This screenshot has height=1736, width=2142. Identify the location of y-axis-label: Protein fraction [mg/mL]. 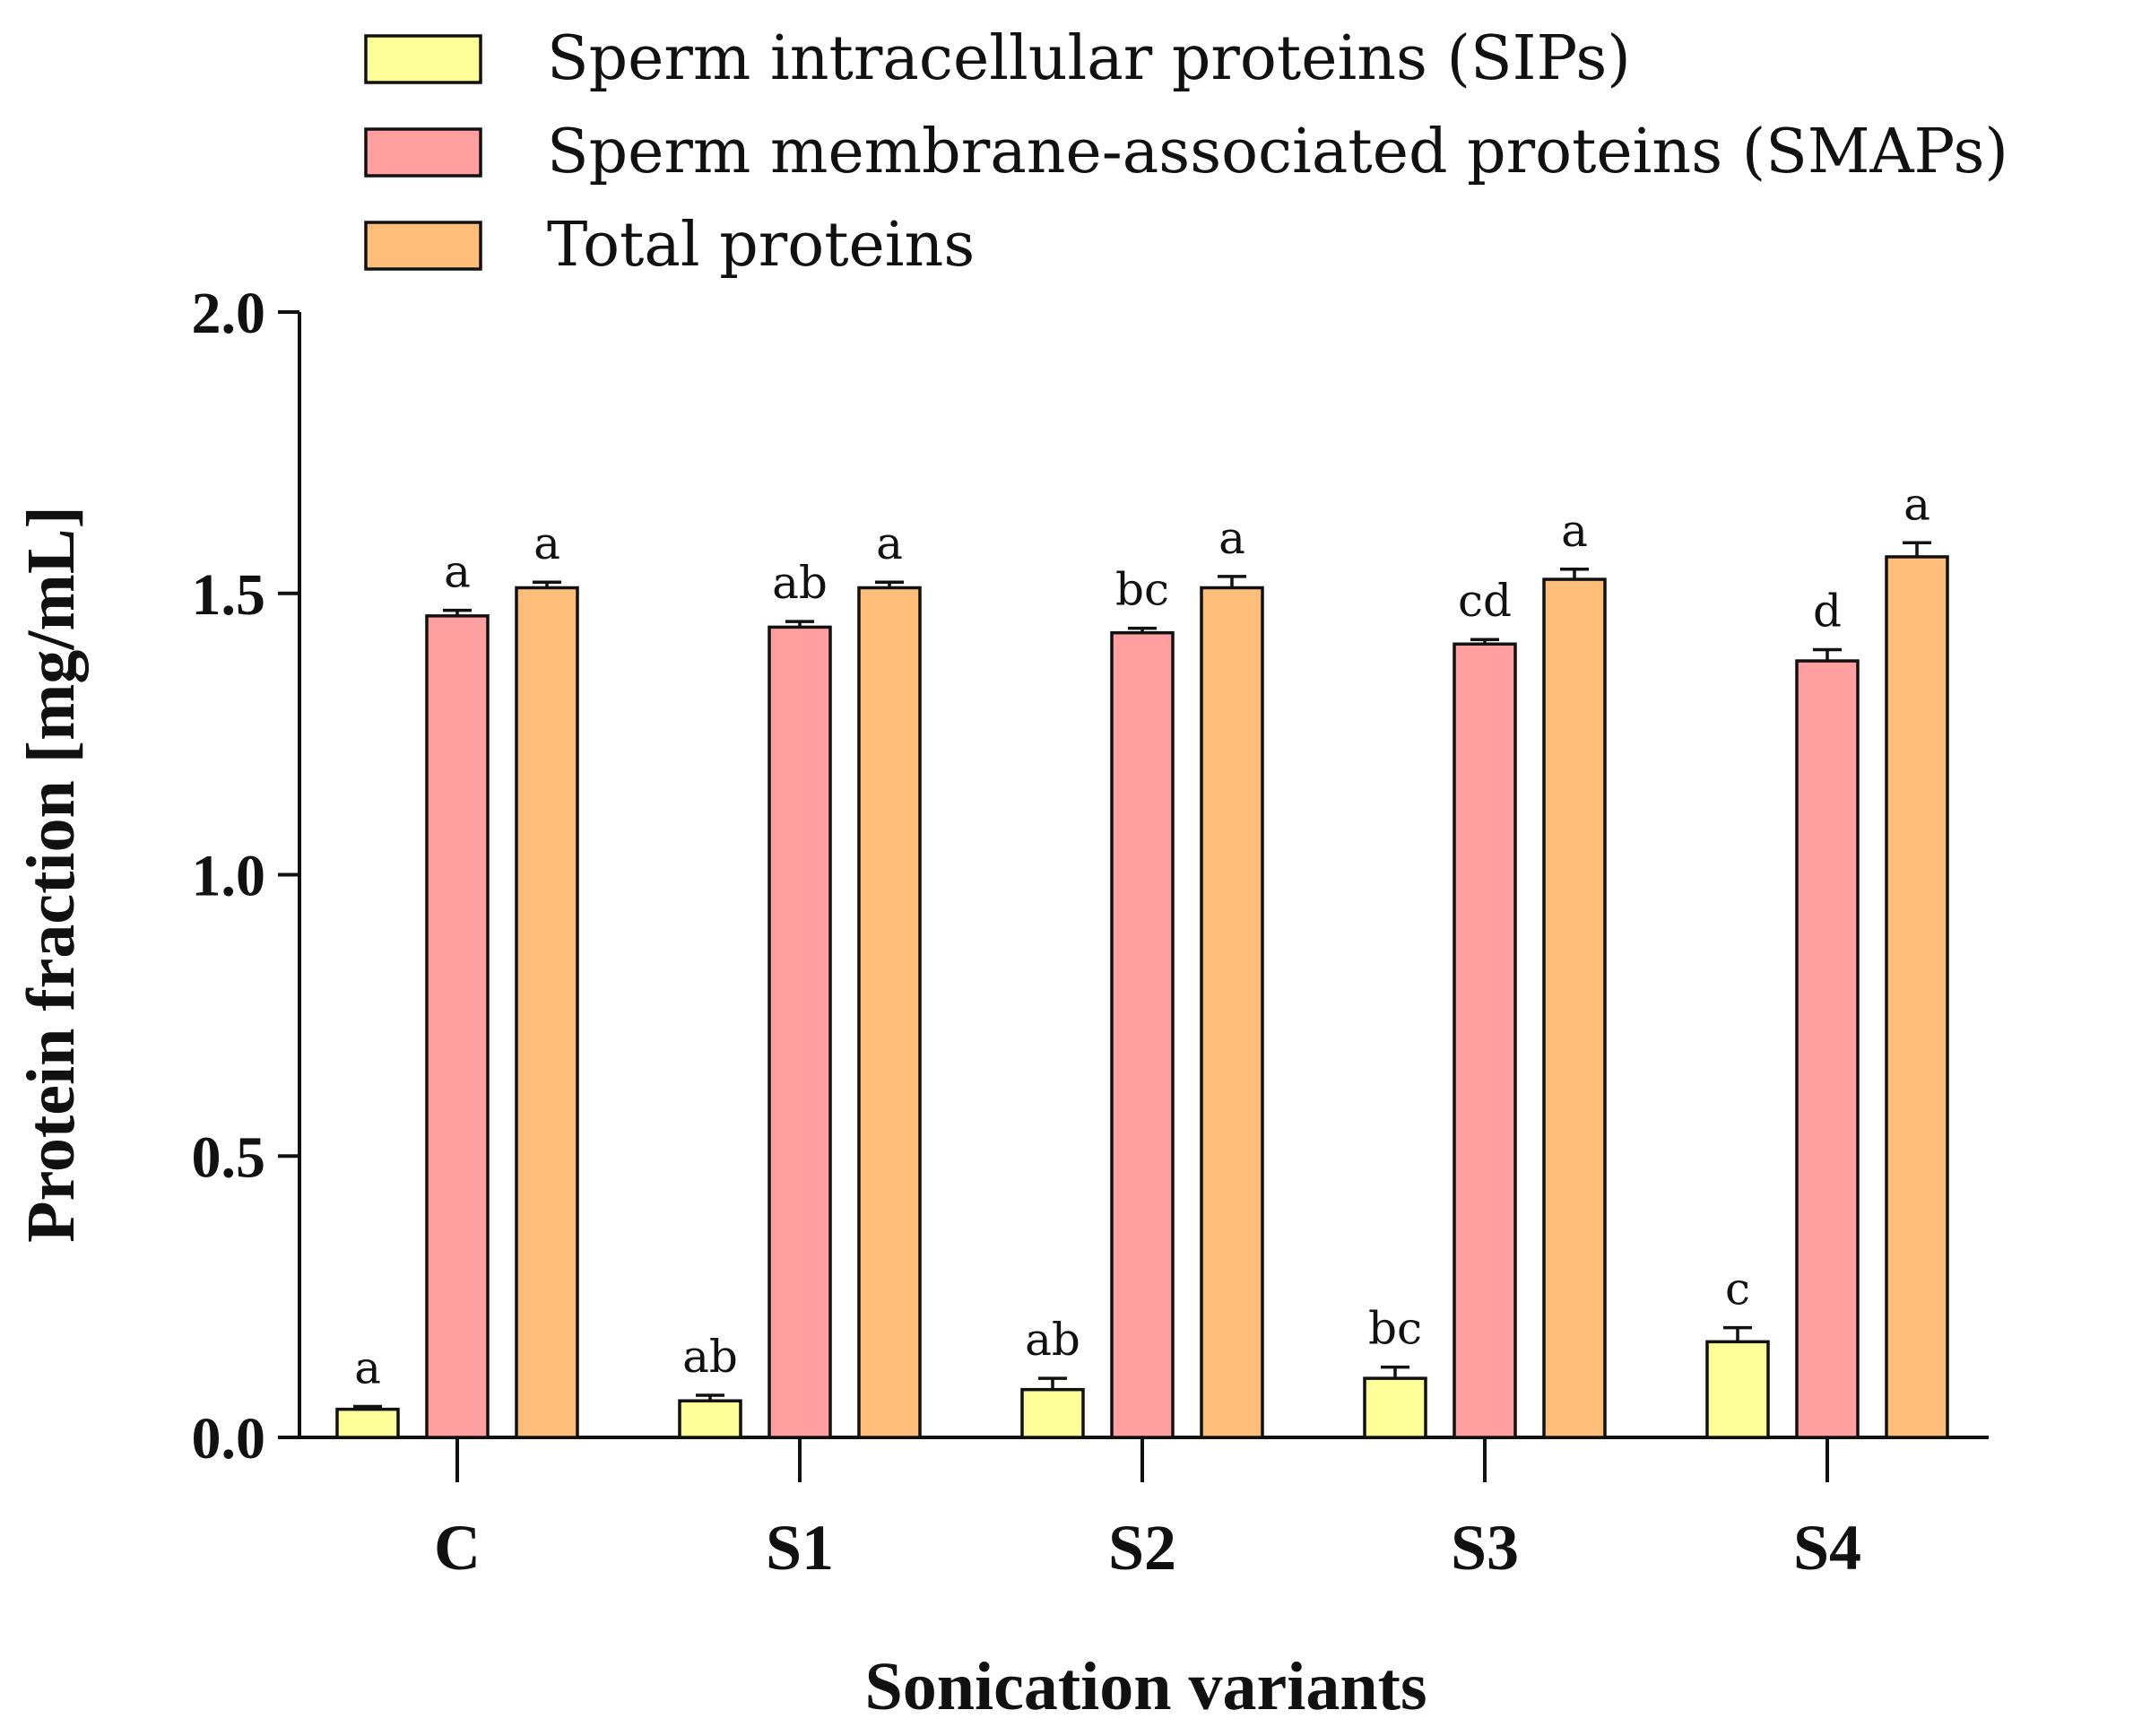
(51, 874).